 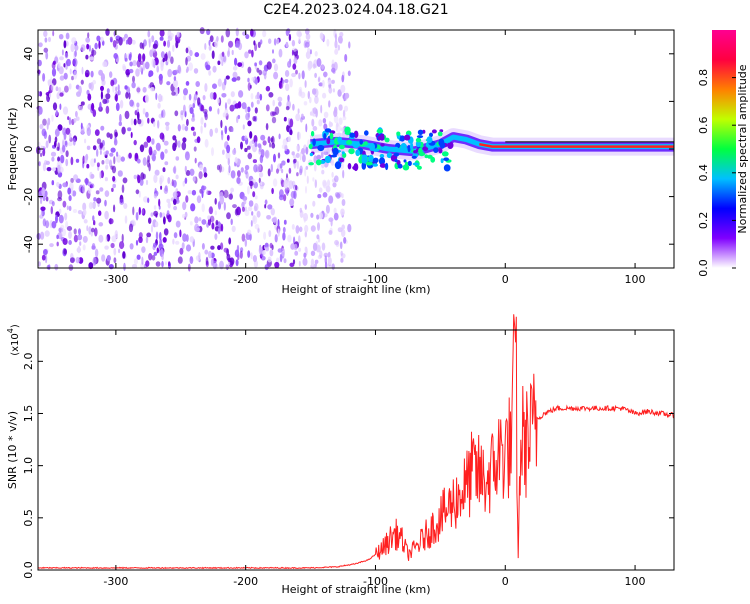 I want to click on x-tick-label: 0, so click(x=505, y=581).